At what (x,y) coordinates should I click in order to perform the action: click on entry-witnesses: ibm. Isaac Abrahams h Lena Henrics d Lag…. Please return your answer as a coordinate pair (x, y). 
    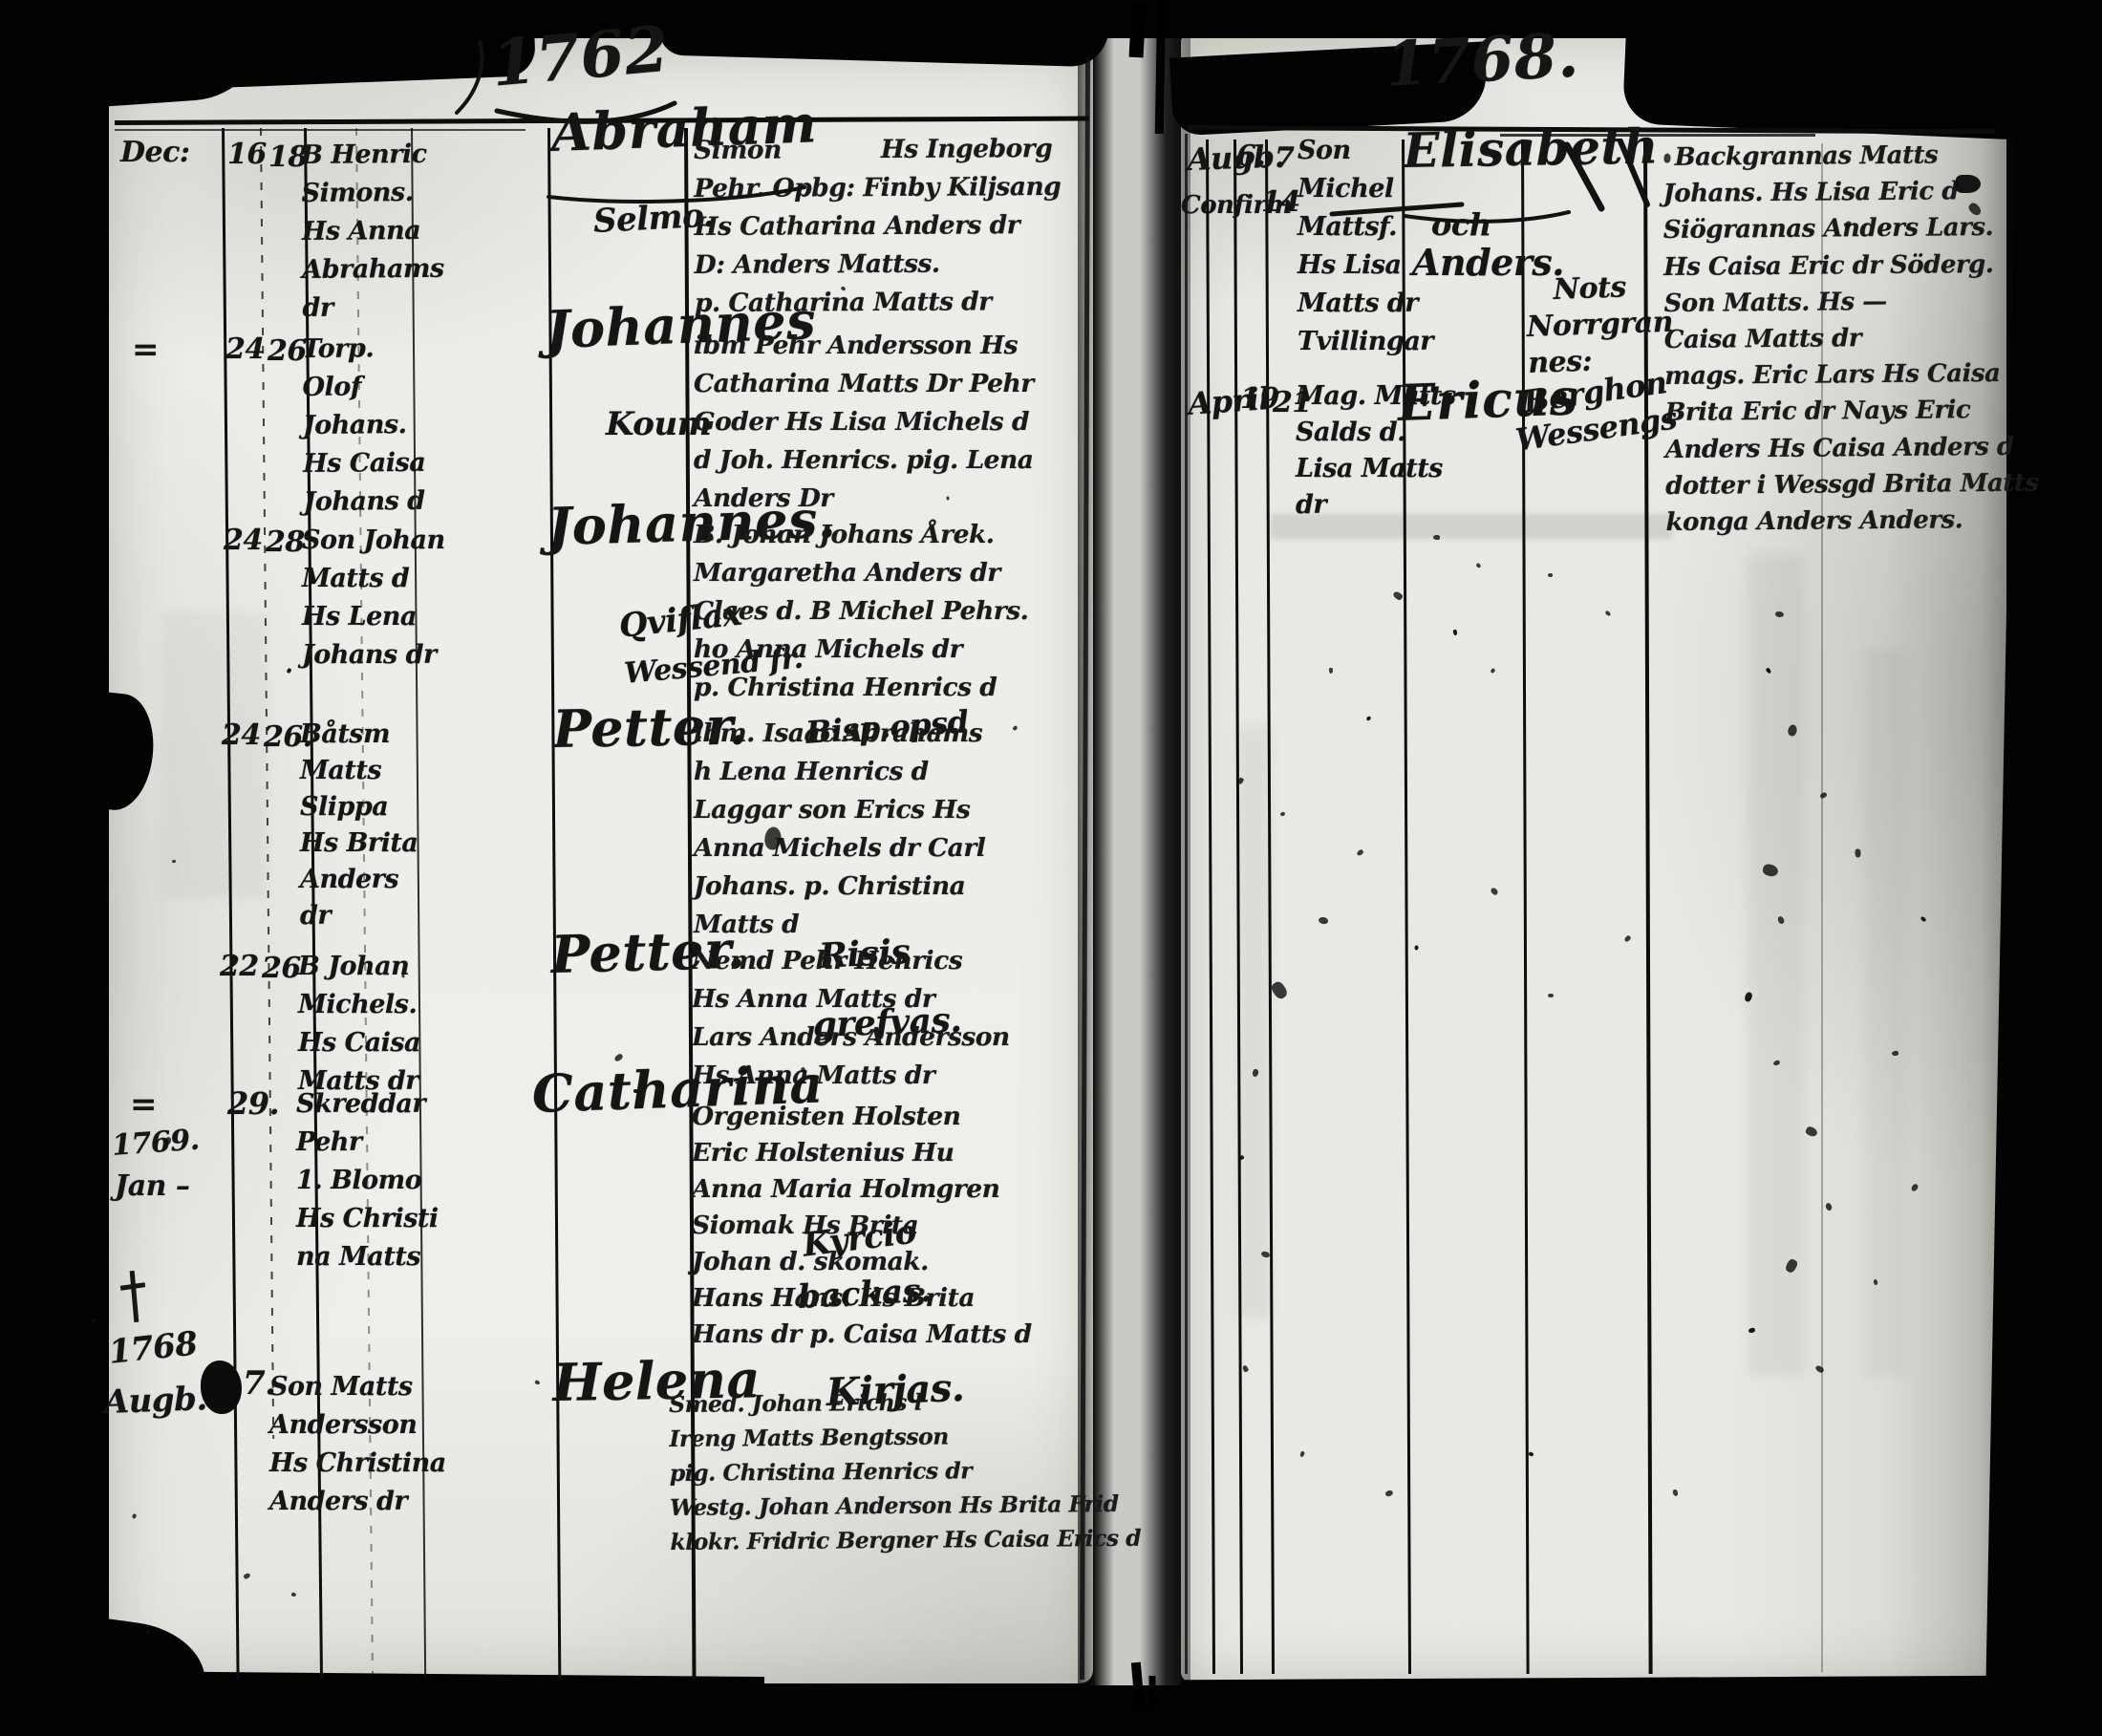
    Looking at the image, I should click on (840, 828).